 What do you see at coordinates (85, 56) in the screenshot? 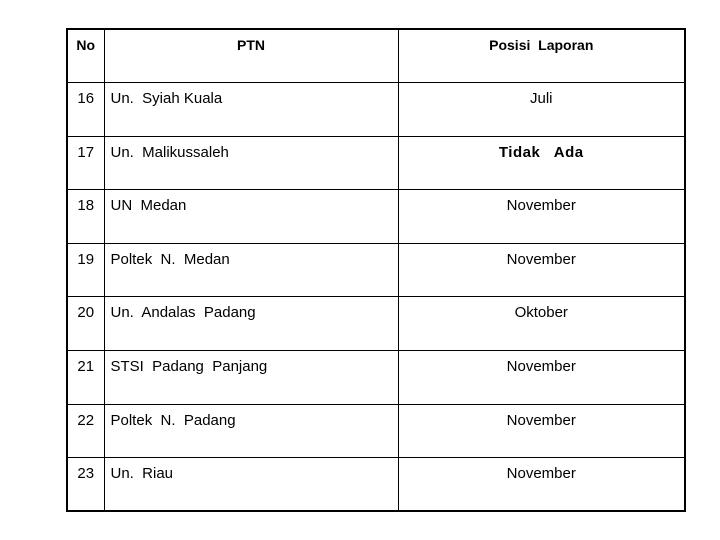
I see `header-no: No` at bounding box center [85, 56].